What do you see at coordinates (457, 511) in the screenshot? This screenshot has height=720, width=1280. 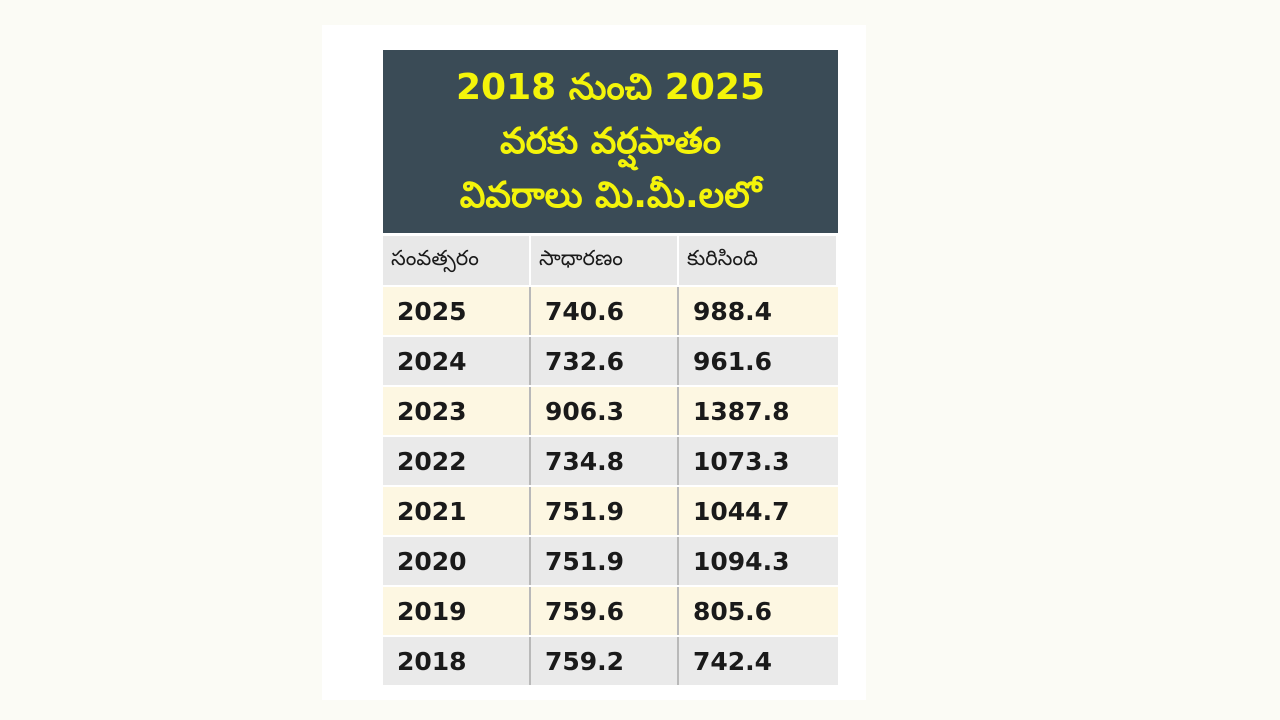 I see `table-cell: 2021` at bounding box center [457, 511].